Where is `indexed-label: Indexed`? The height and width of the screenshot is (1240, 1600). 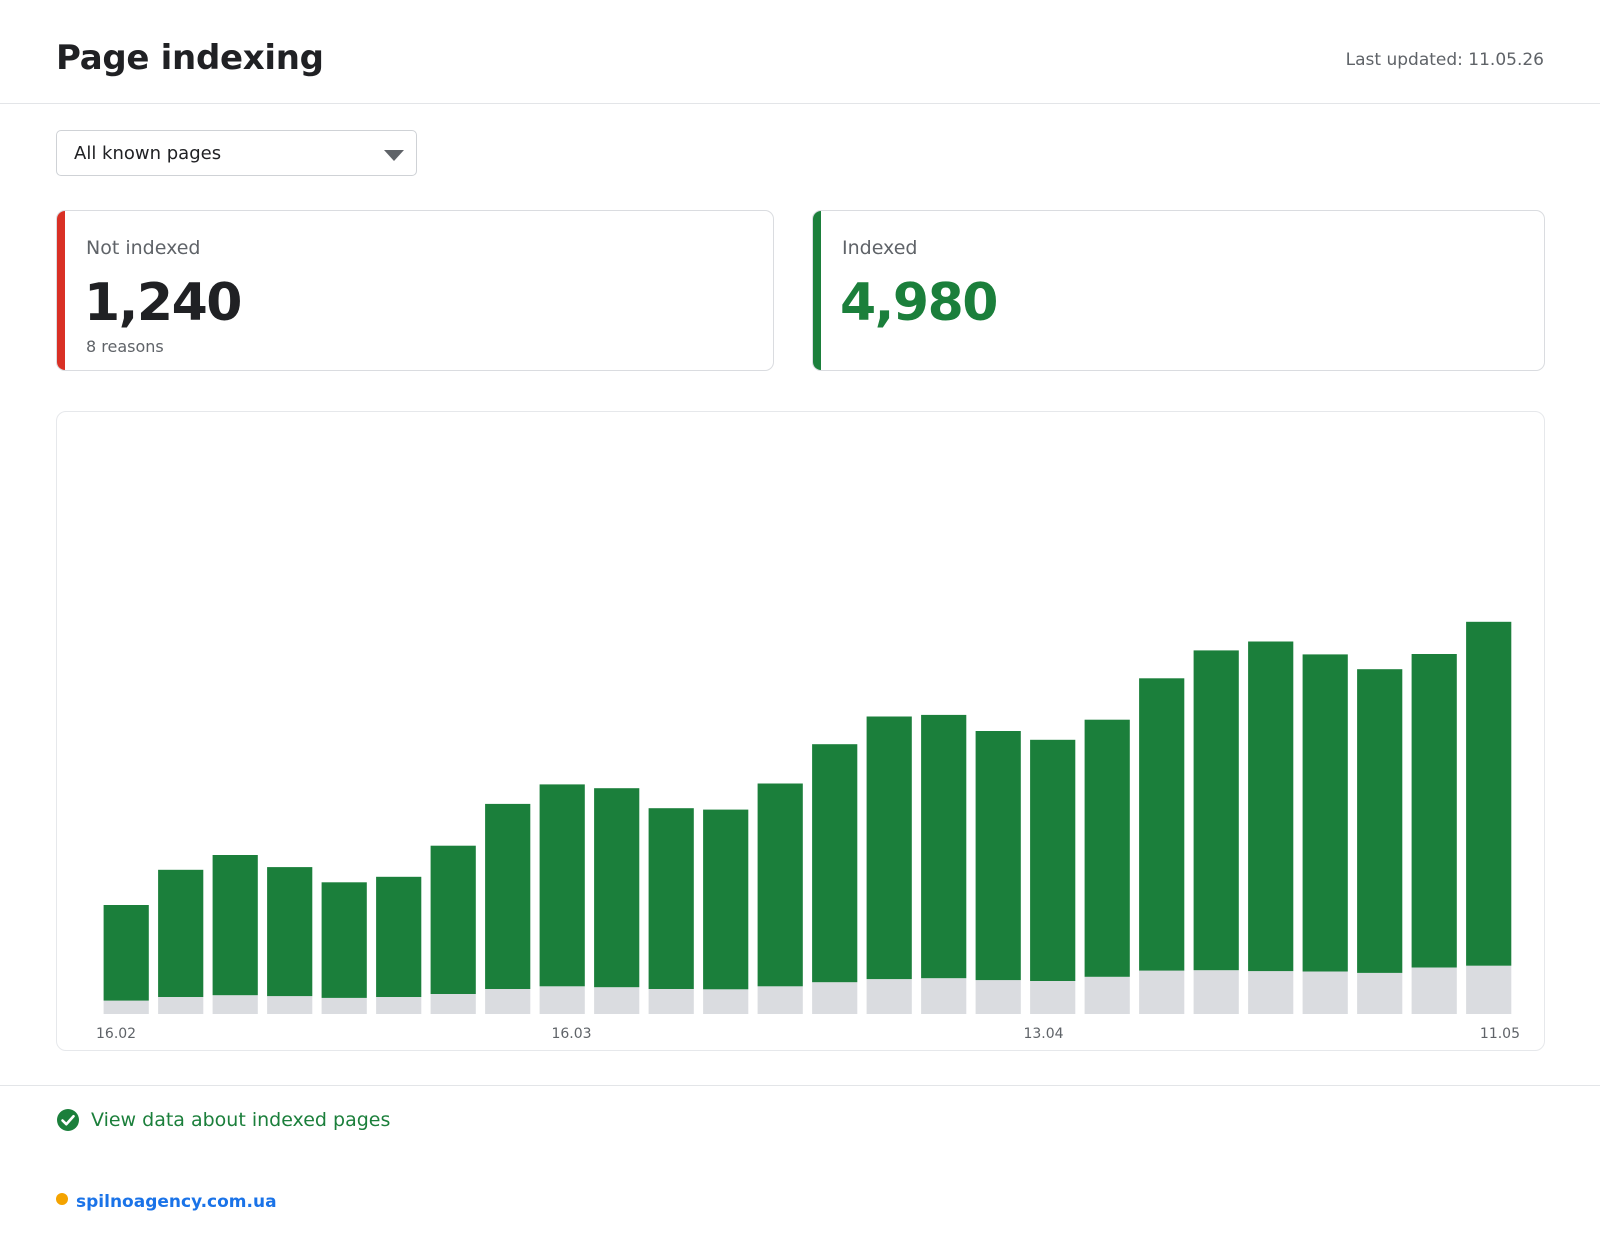
indexed-label: Indexed is located at coordinates (880, 248).